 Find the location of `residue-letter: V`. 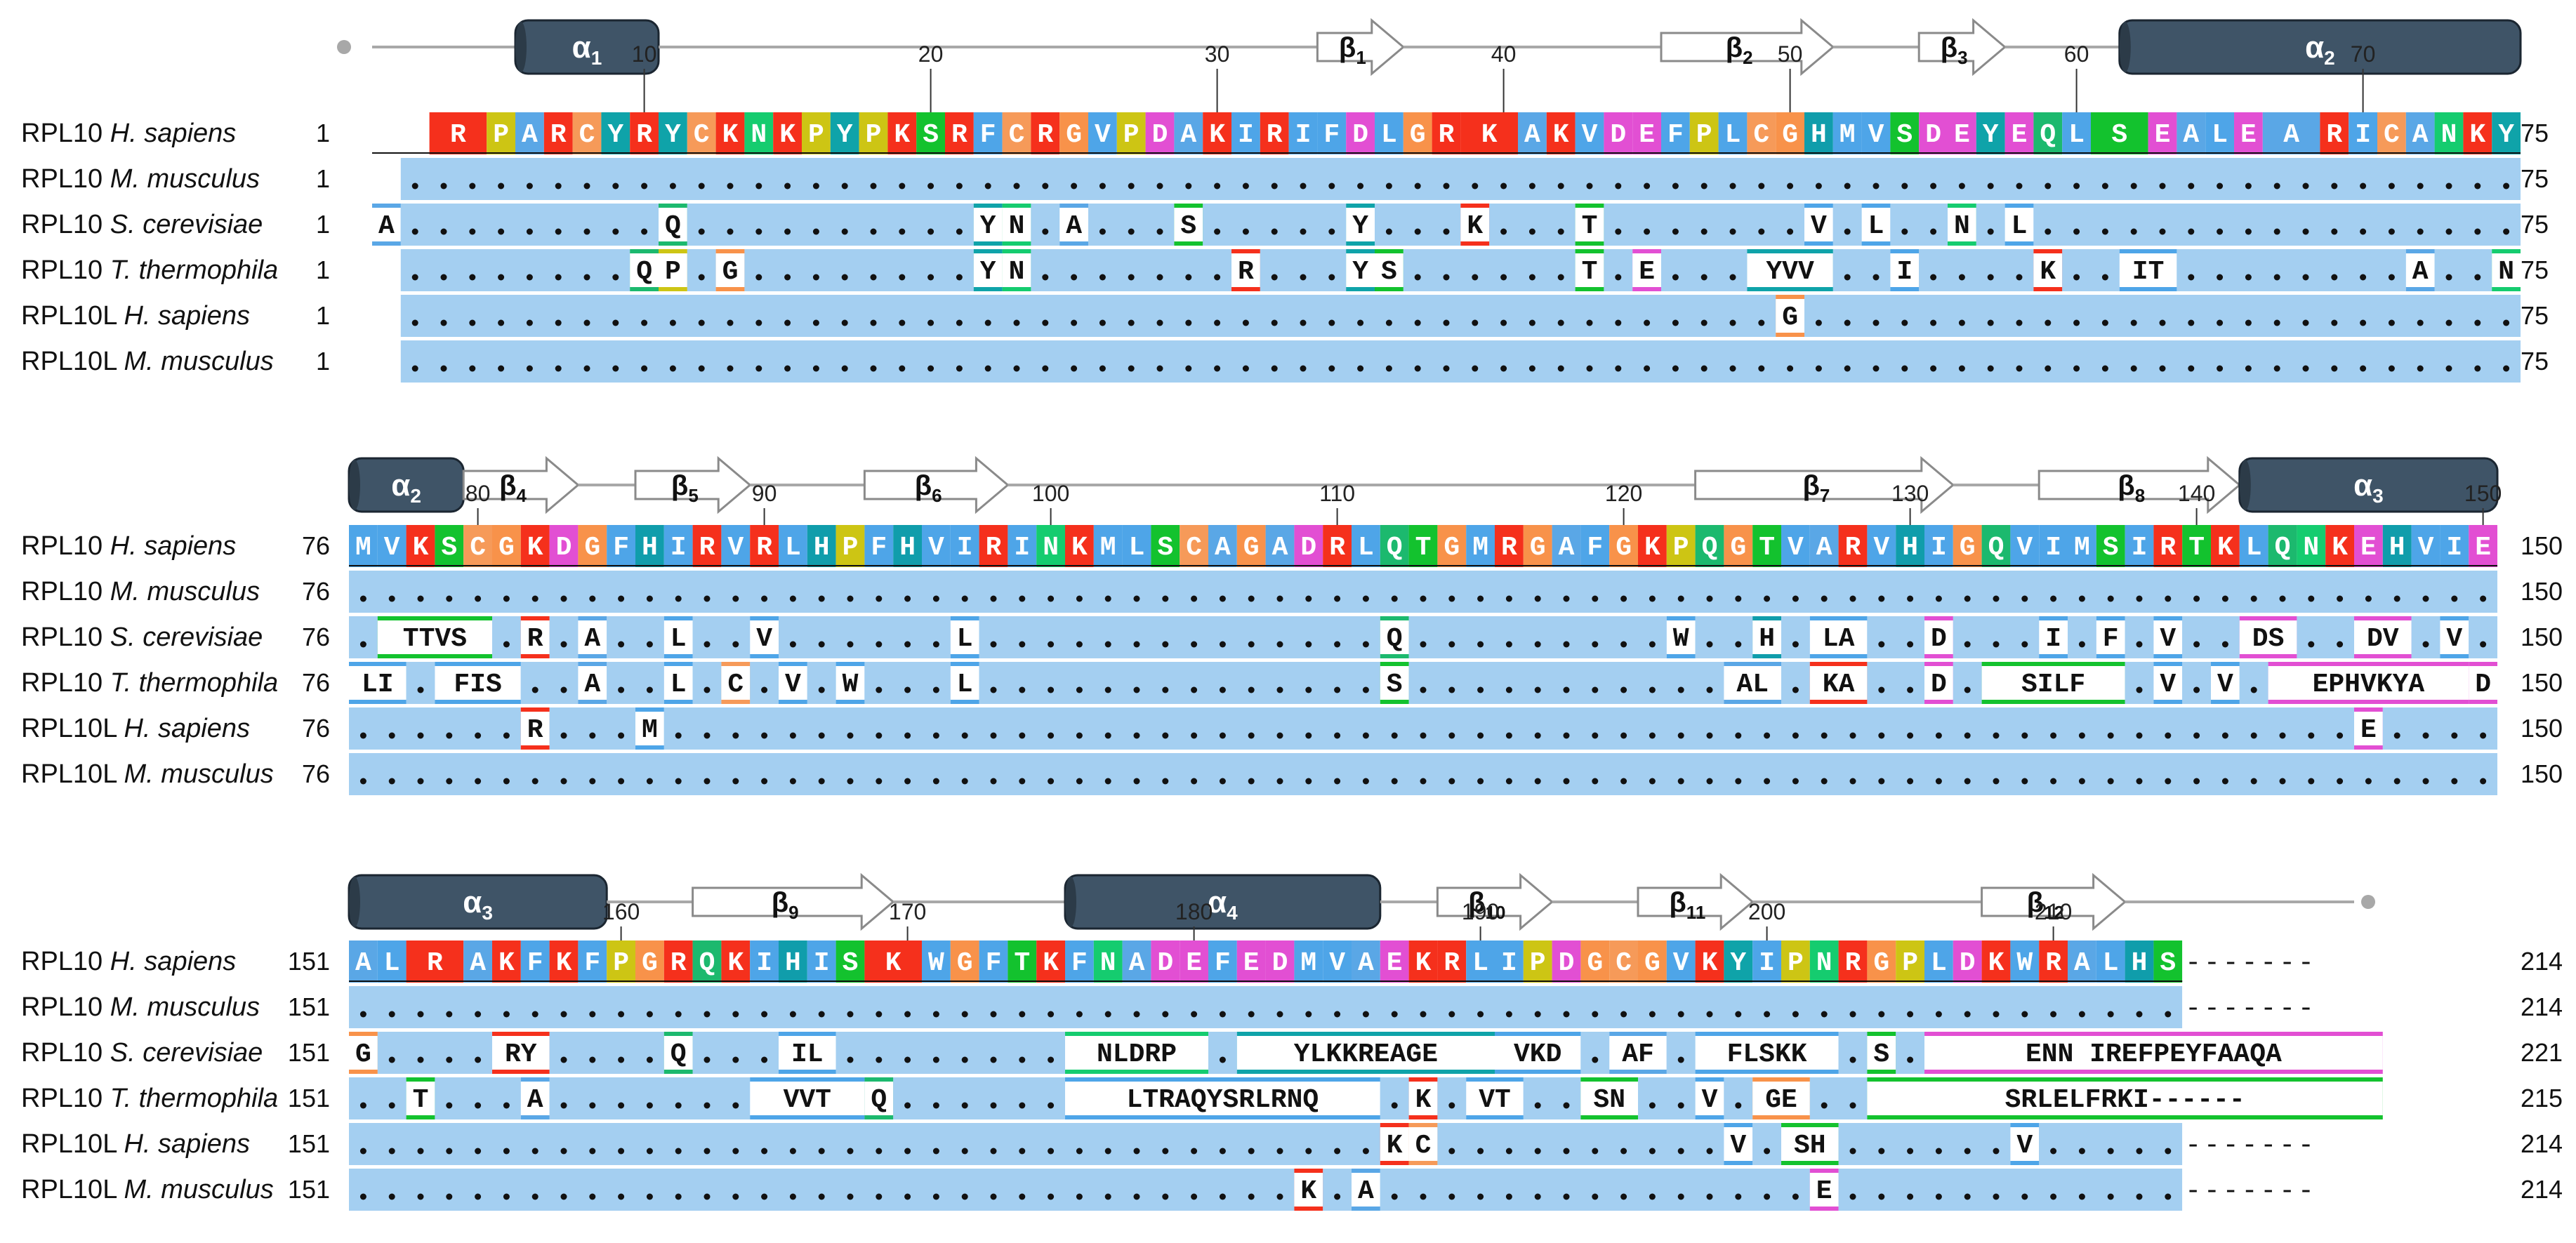

residue-letter: V is located at coordinates (1103, 135).